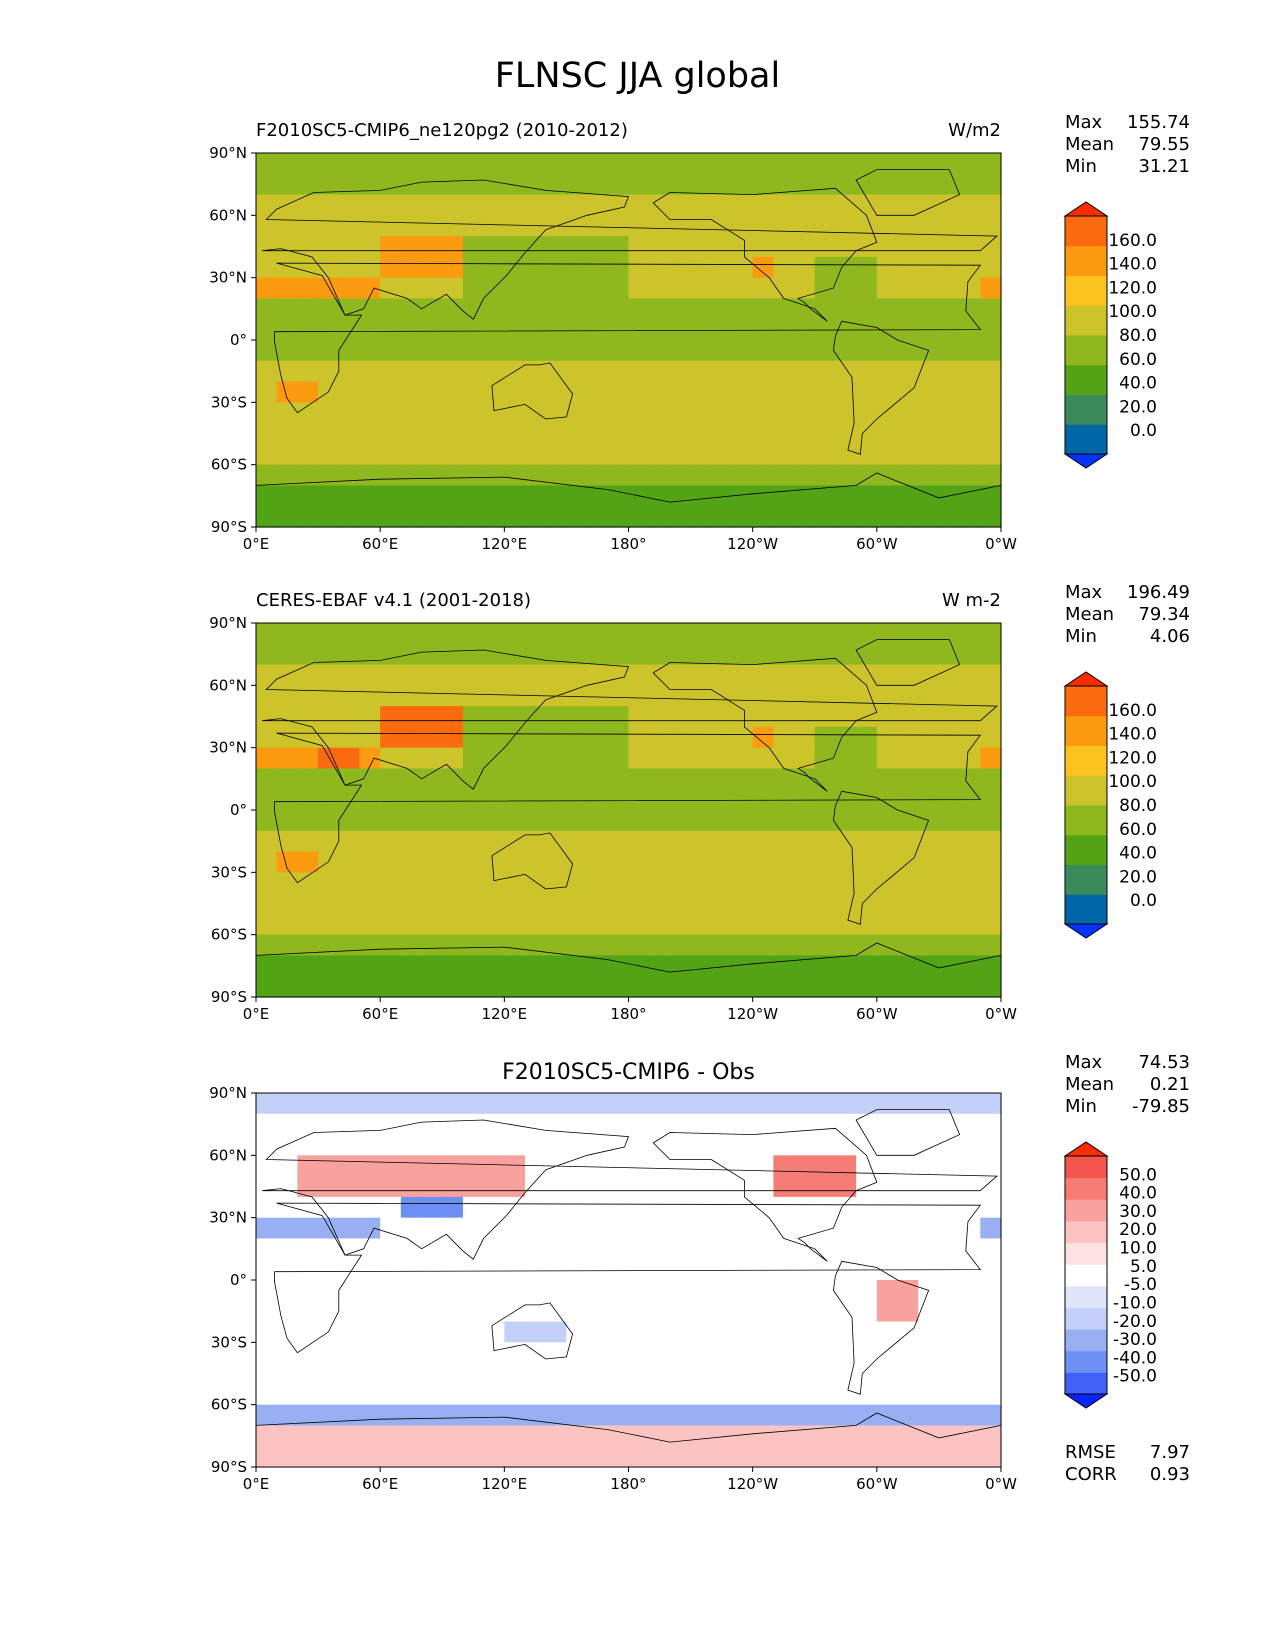  What do you see at coordinates (238, 340) in the screenshot?
I see `lat-tick-label: 0°` at bounding box center [238, 340].